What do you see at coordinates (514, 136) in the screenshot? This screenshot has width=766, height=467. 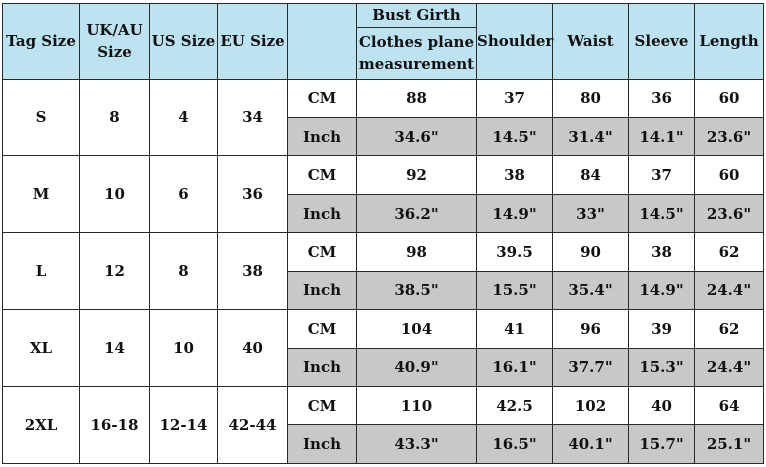 I see `shoulder-cell: 14.5"` at bounding box center [514, 136].